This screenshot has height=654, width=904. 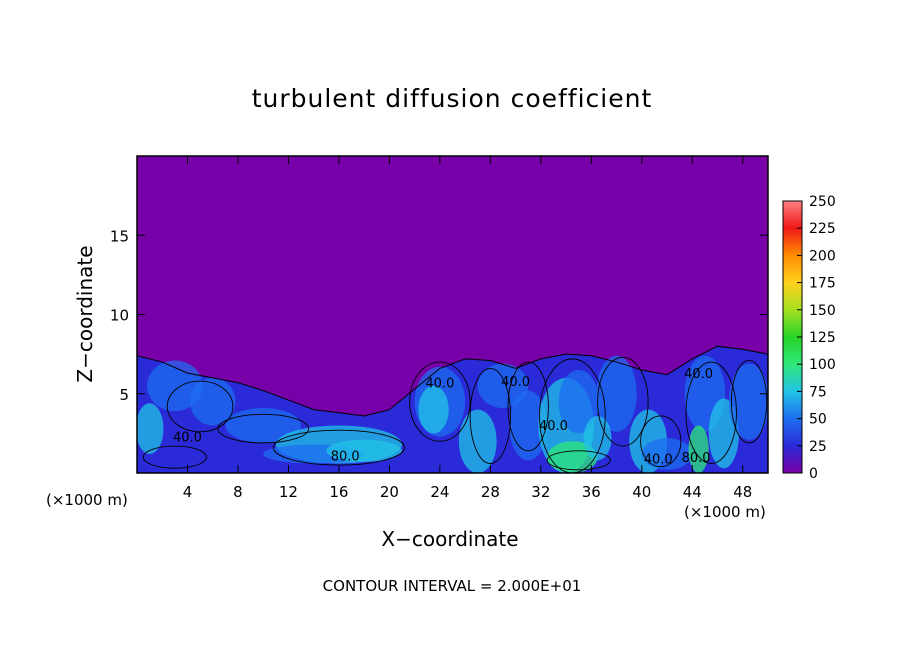 I want to click on colorbar-tick-label: 100, so click(x=822, y=365).